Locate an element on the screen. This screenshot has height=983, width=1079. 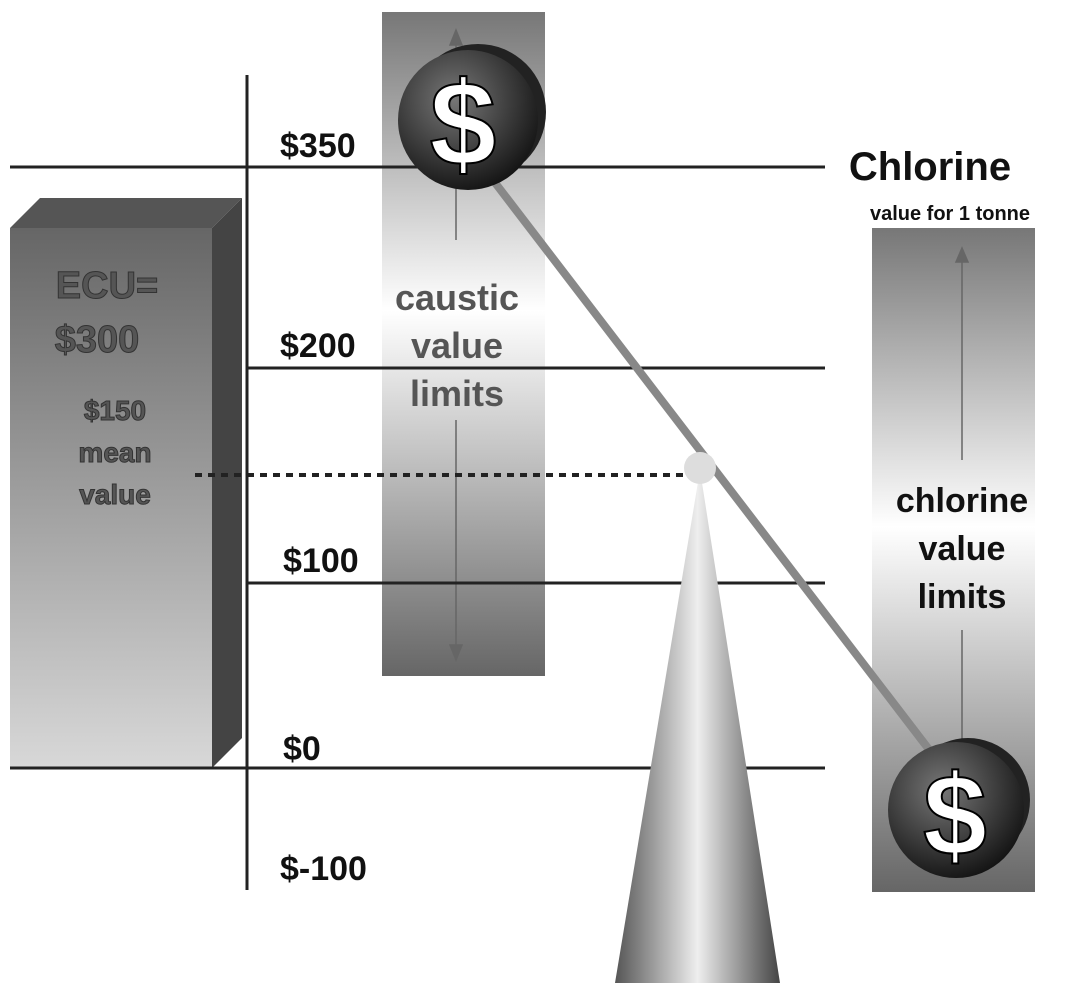
chlorine-line: limits is located at coordinates (962, 597).